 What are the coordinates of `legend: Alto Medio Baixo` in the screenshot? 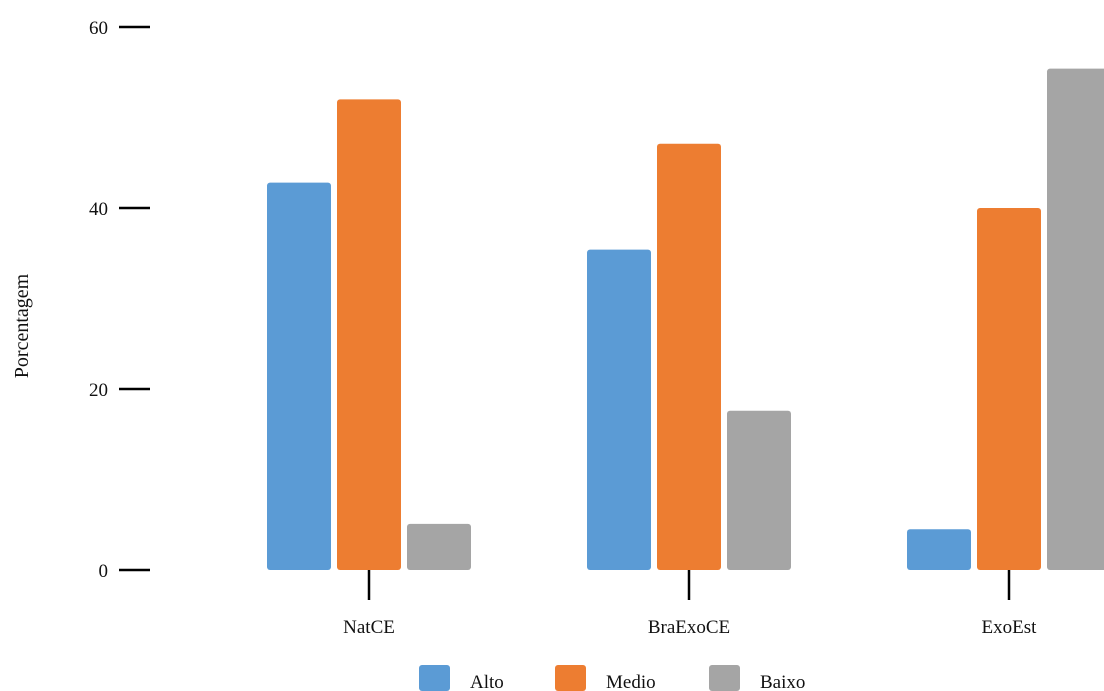 It's located at (612, 678).